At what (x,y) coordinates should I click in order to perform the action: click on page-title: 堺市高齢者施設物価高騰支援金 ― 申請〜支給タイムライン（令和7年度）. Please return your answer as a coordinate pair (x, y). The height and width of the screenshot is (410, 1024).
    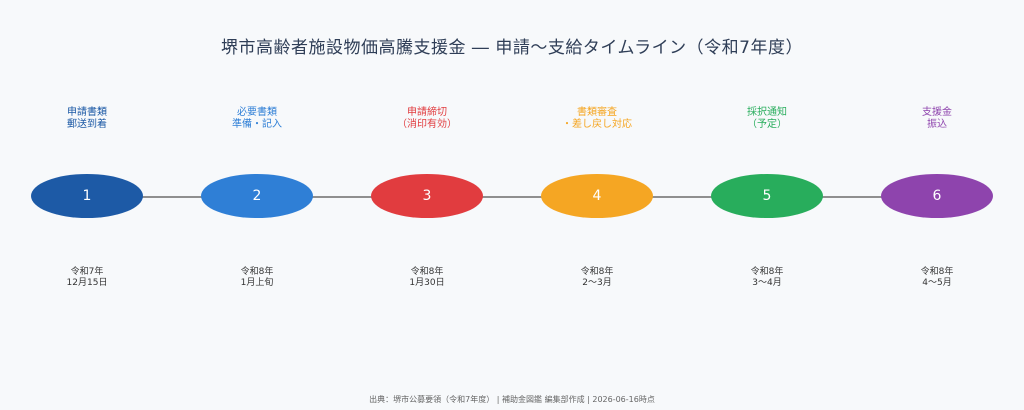
    Looking at the image, I should click on (512, 48).